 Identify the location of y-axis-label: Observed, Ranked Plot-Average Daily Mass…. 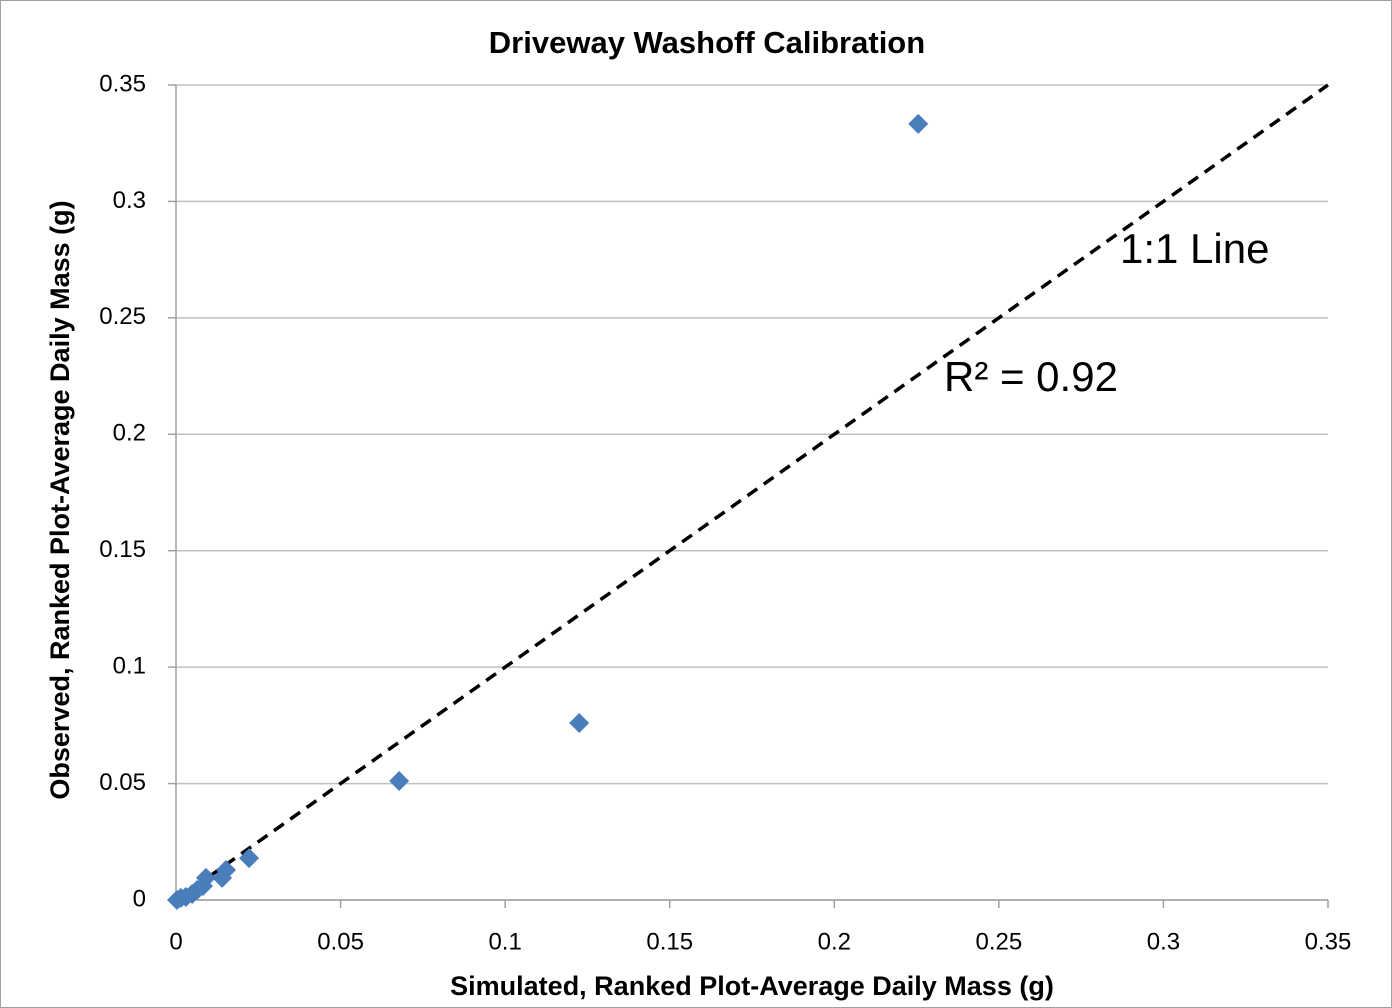
(60, 499).